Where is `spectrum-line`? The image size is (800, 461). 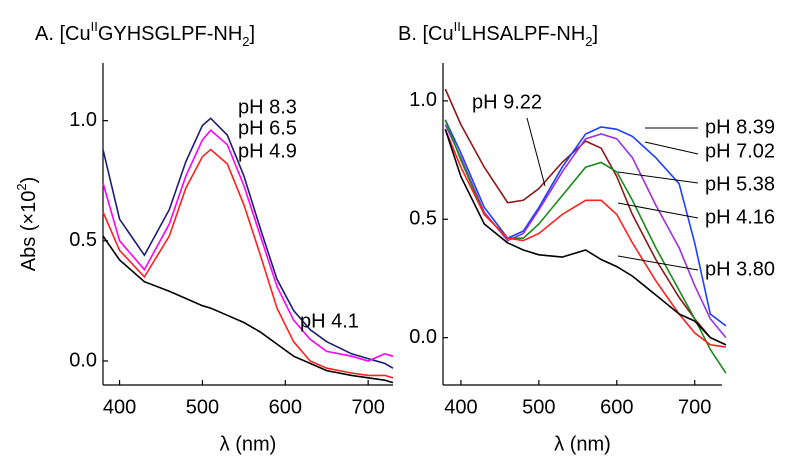 spectrum-line is located at coordinates (248, 309).